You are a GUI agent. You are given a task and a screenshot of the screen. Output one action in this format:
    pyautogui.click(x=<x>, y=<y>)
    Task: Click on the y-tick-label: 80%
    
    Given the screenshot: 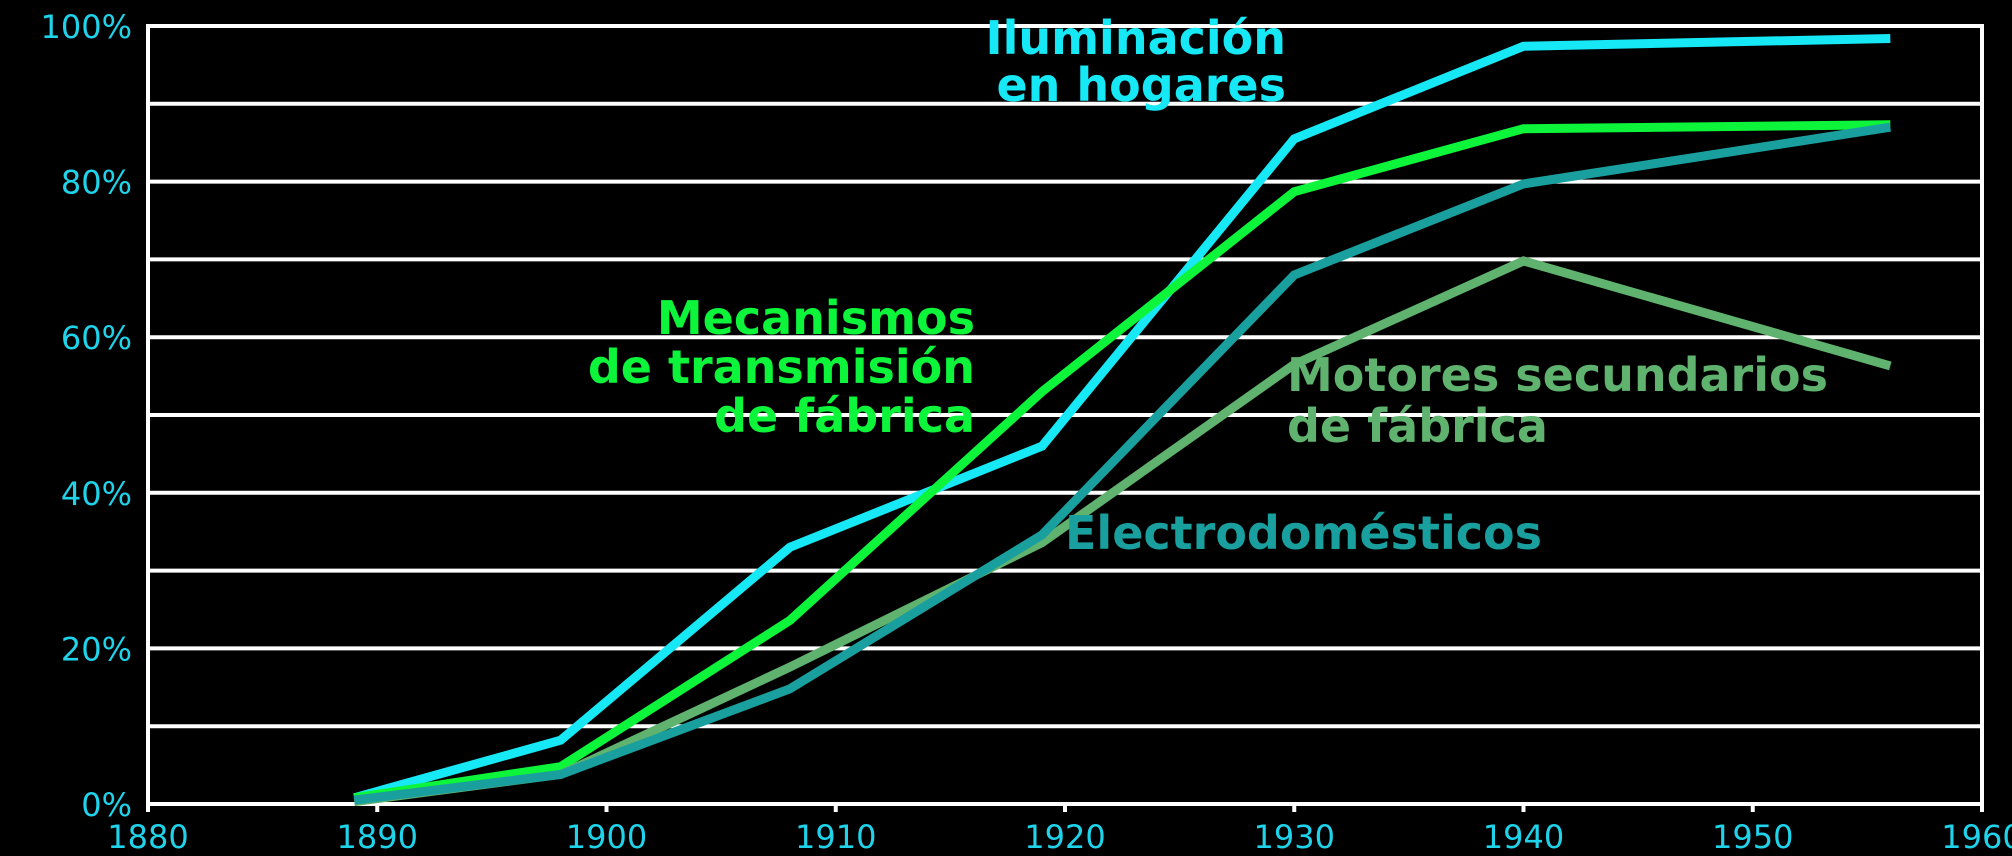 What is the action you would take?
    pyautogui.click(x=96, y=183)
    